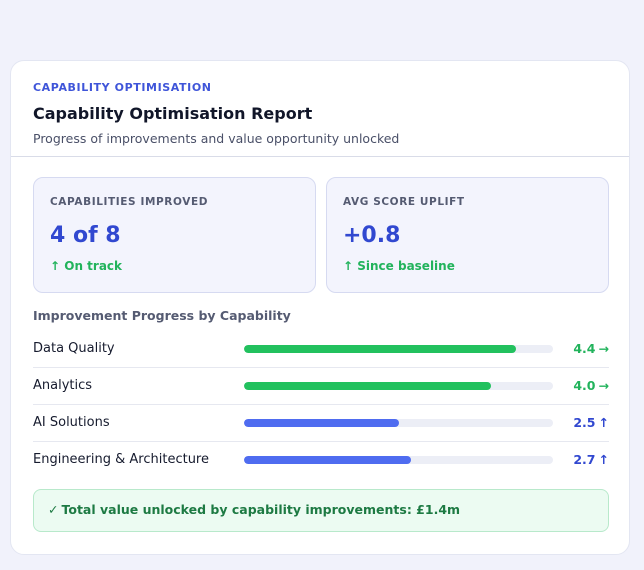 This screenshot has height=570, width=644. Describe the element at coordinates (406, 266) in the screenshot. I see `metric-delta-text: Since baseline` at that location.